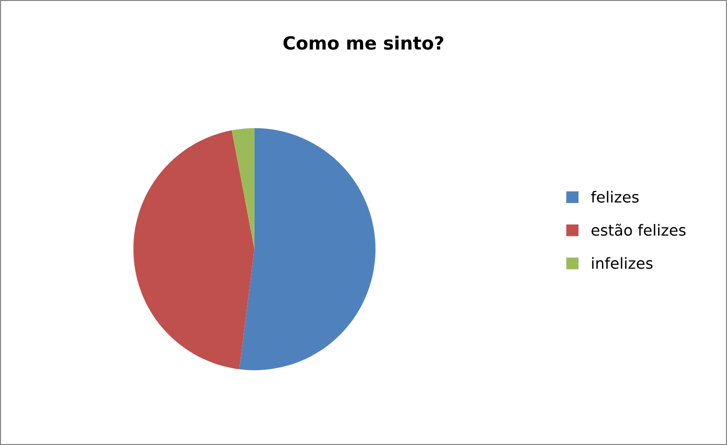  What do you see at coordinates (363, 43) in the screenshot?
I see `chart-title: Como me sinto?` at bounding box center [363, 43].